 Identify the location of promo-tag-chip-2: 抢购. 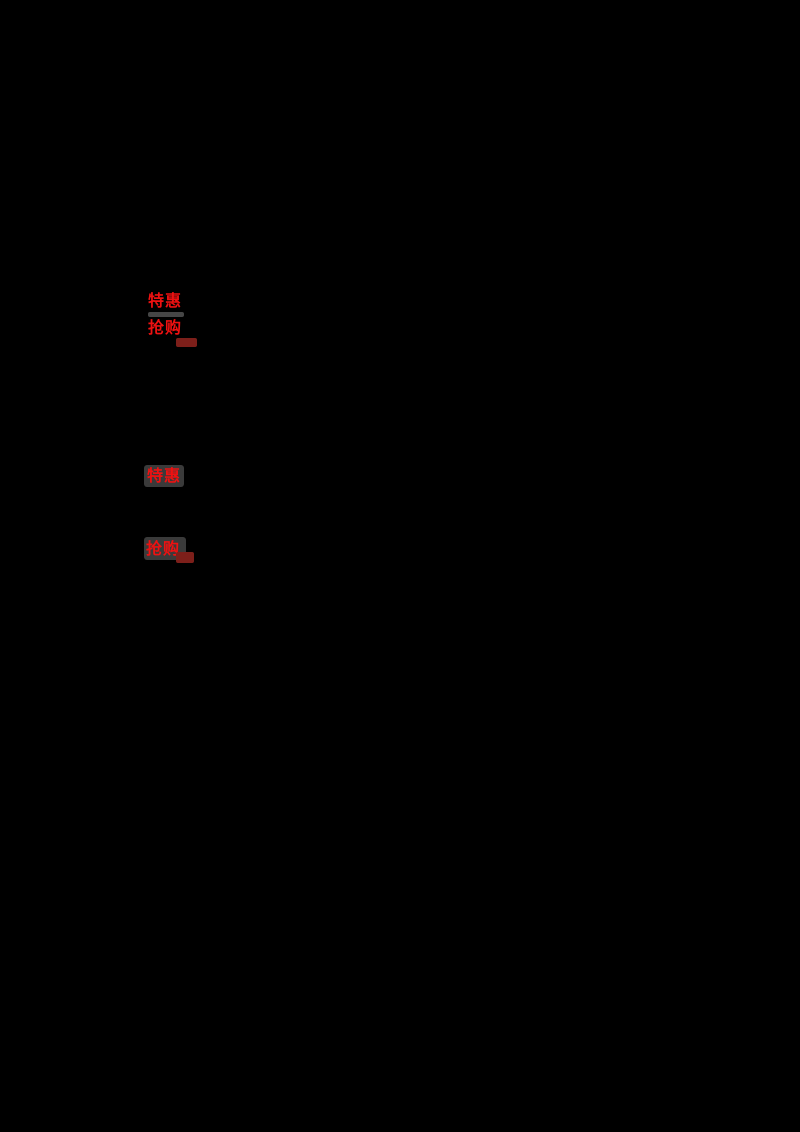
(165, 548).